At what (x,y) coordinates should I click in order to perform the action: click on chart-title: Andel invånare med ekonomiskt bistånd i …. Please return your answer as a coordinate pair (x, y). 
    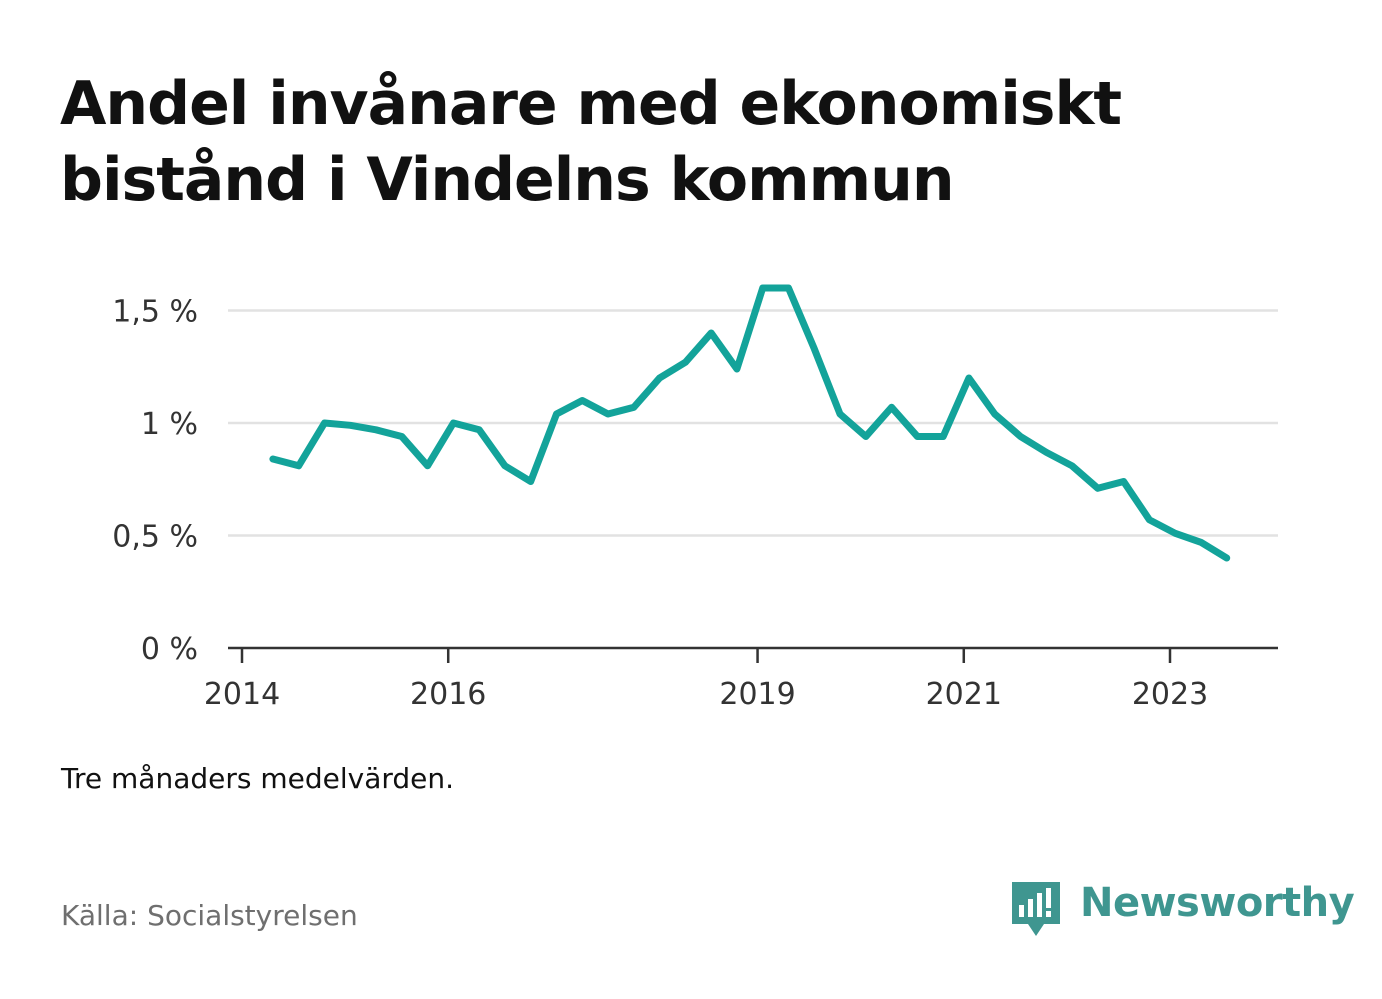
    Looking at the image, I should click on (591, 142).